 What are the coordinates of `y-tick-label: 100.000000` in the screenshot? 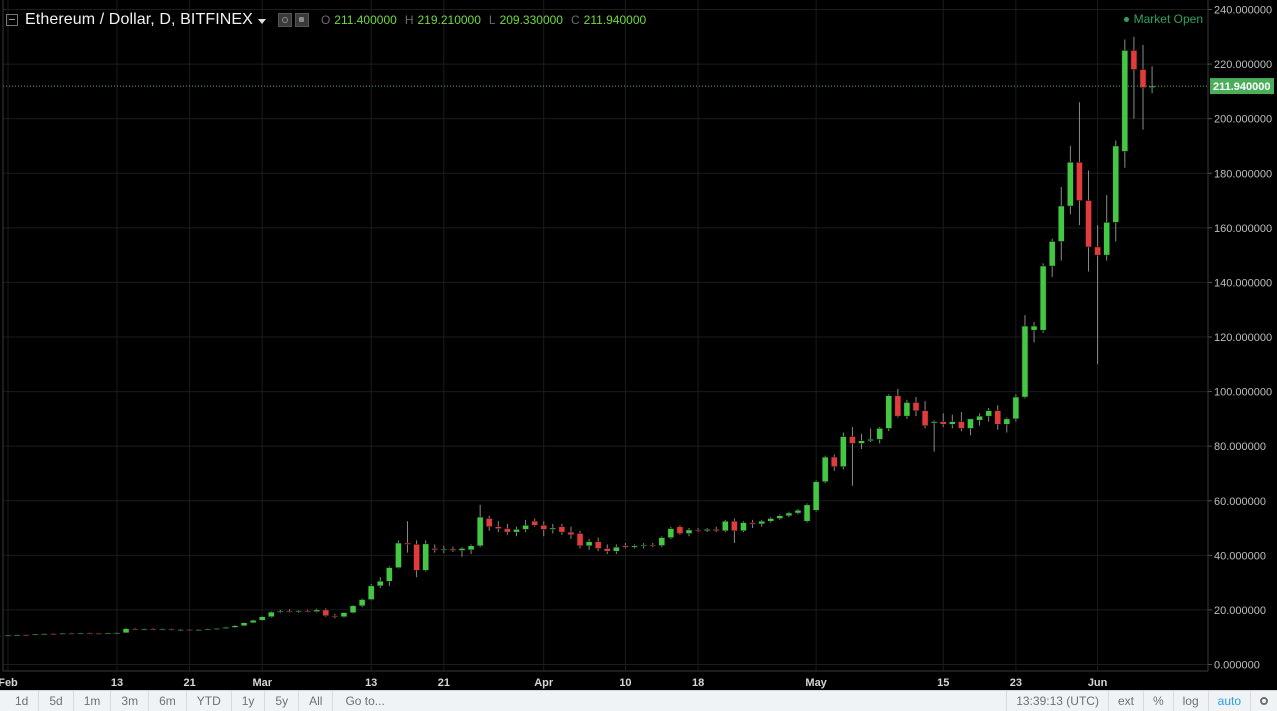 It's located at (1243, 393).